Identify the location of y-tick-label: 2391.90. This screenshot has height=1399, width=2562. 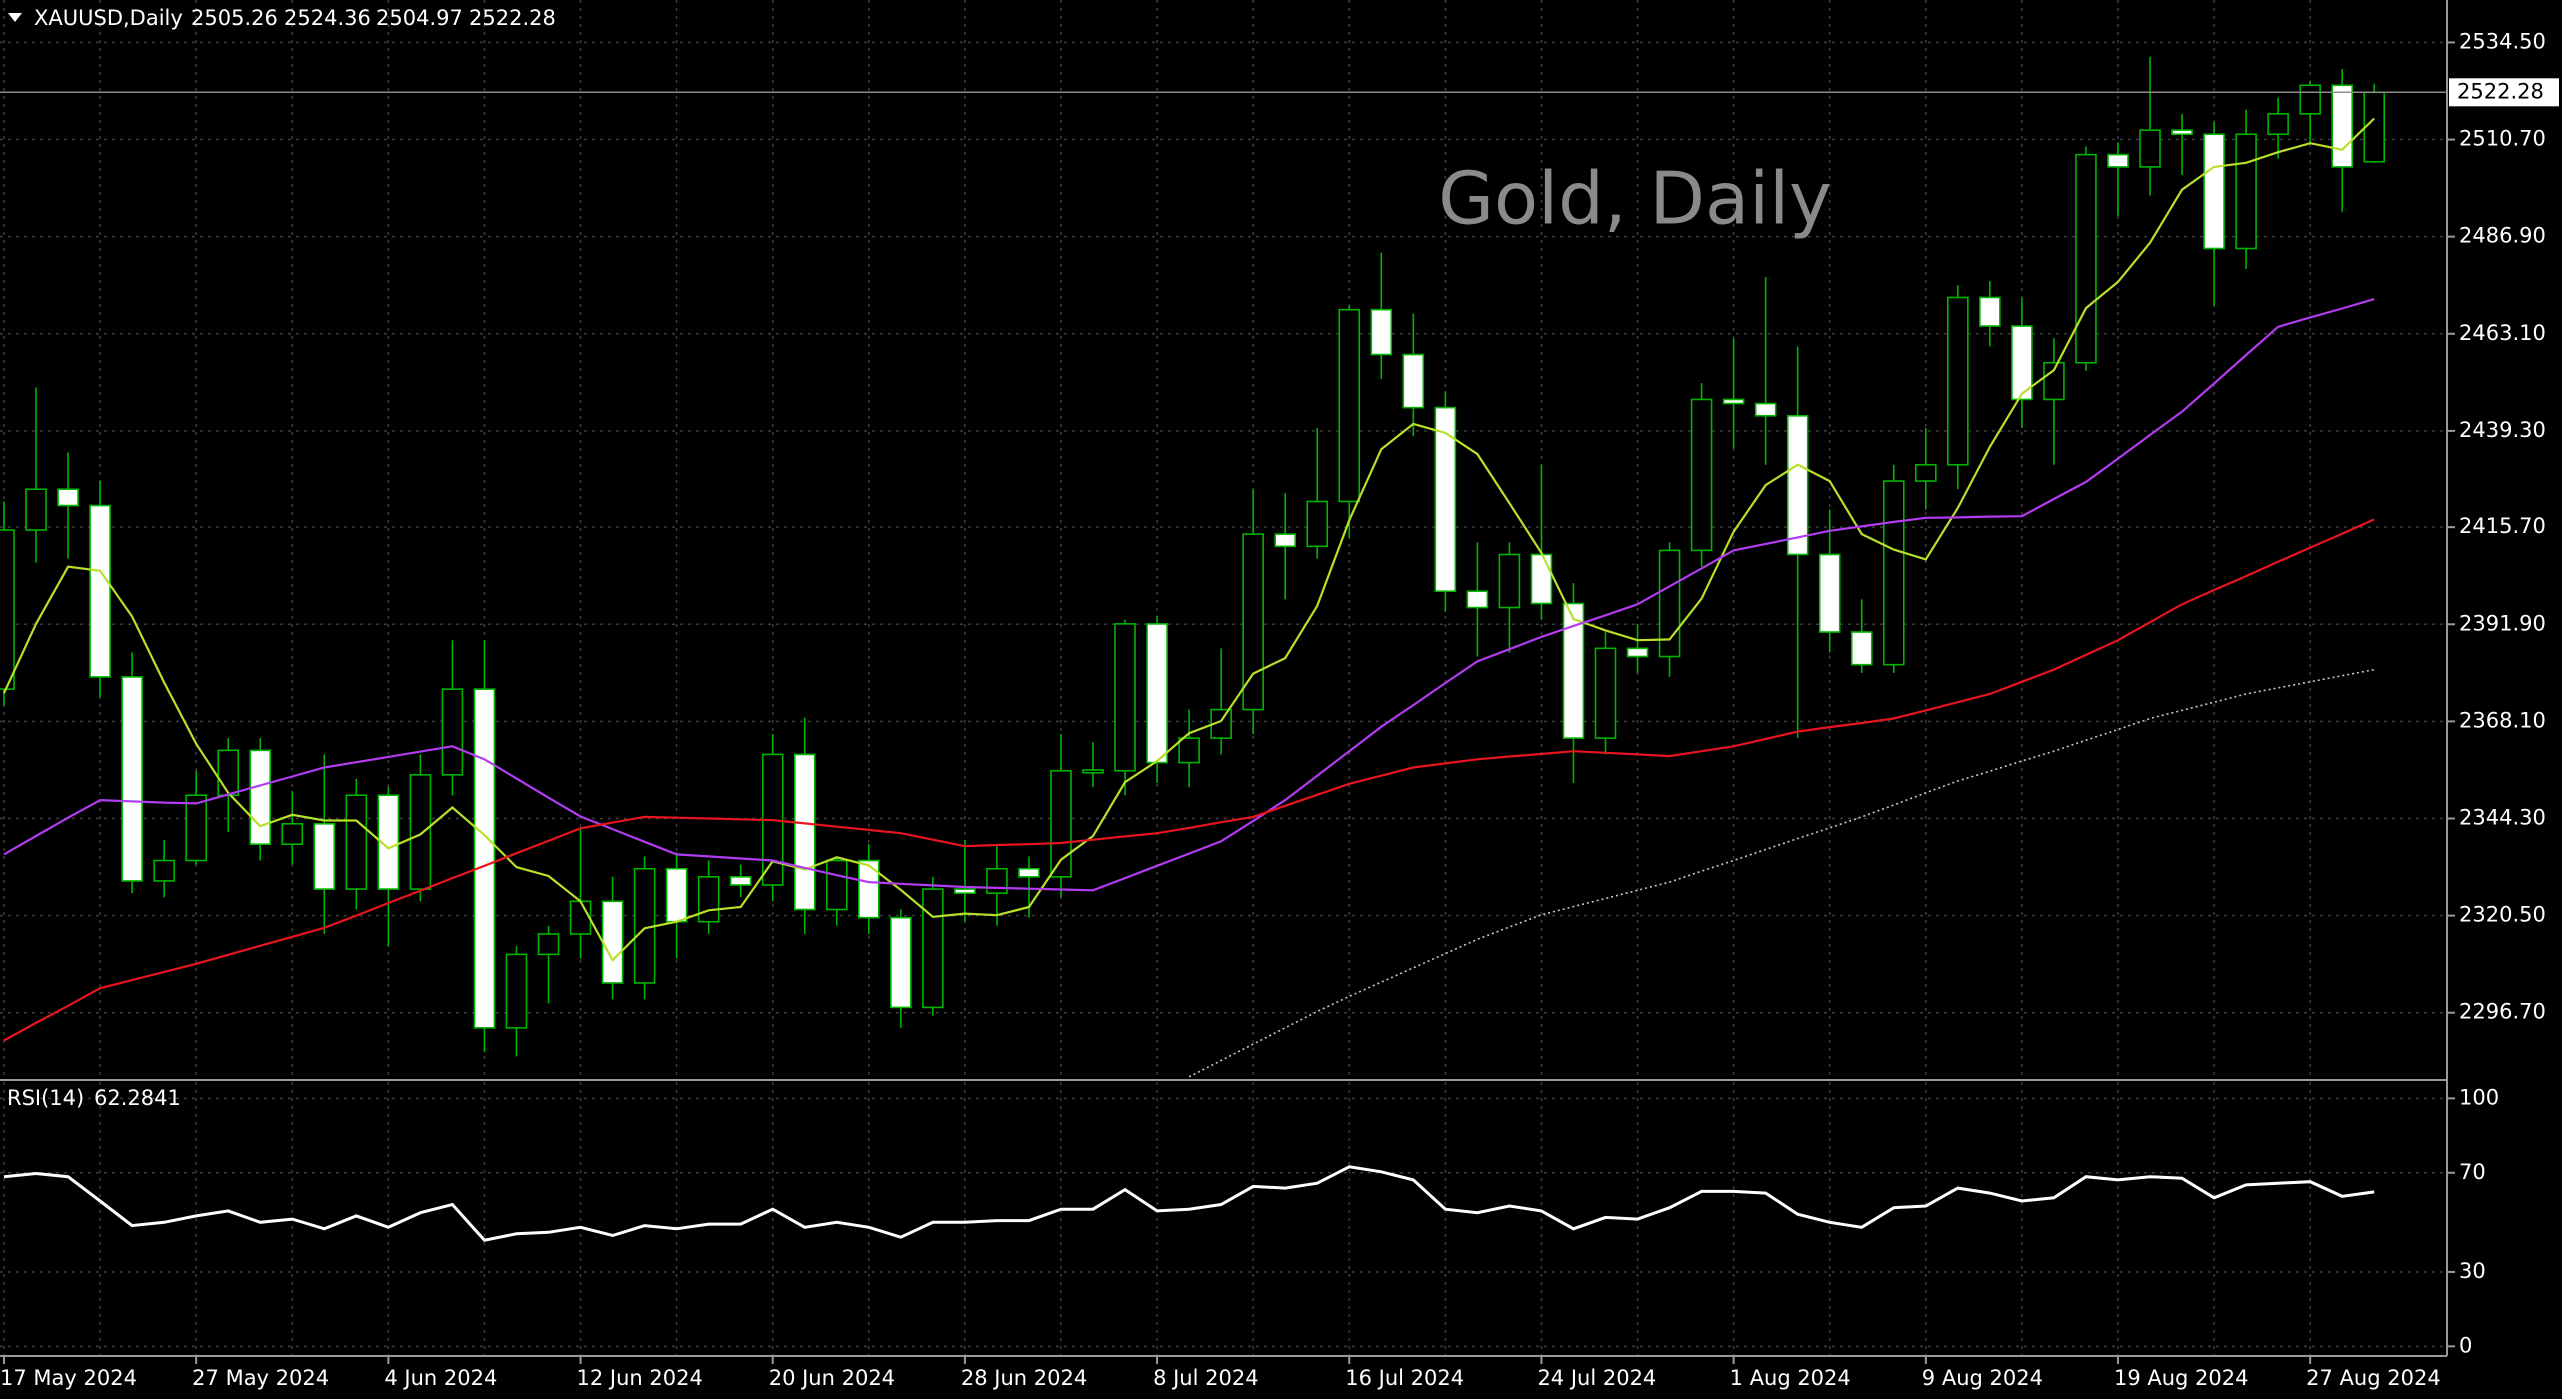
(2502, 623).